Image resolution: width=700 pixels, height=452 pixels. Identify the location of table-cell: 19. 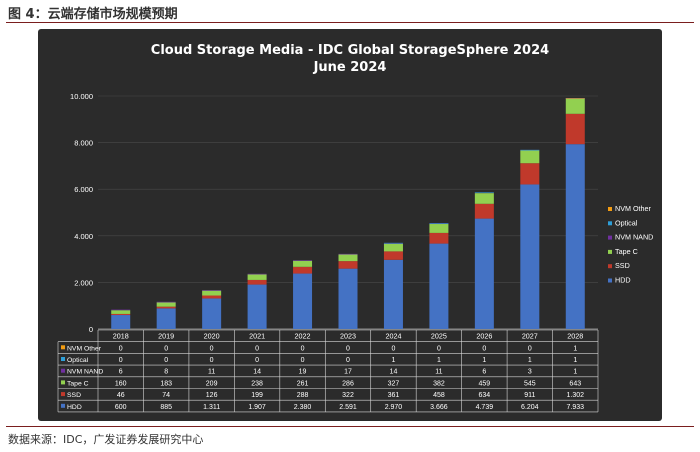
(303, 372).